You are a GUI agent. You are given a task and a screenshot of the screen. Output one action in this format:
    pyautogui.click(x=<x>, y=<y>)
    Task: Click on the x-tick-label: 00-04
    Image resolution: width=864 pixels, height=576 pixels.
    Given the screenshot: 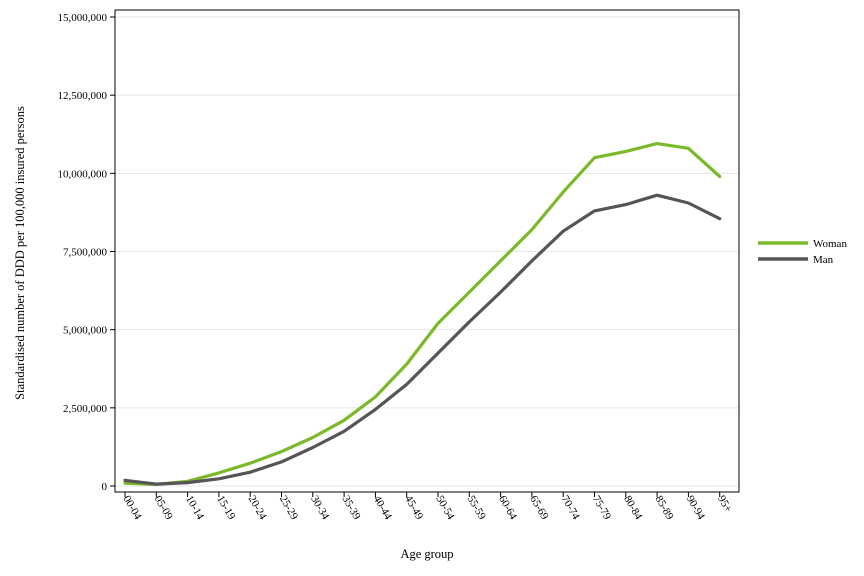 What is the action you would take?
    pyautogui.click(x=131, y=508)
    